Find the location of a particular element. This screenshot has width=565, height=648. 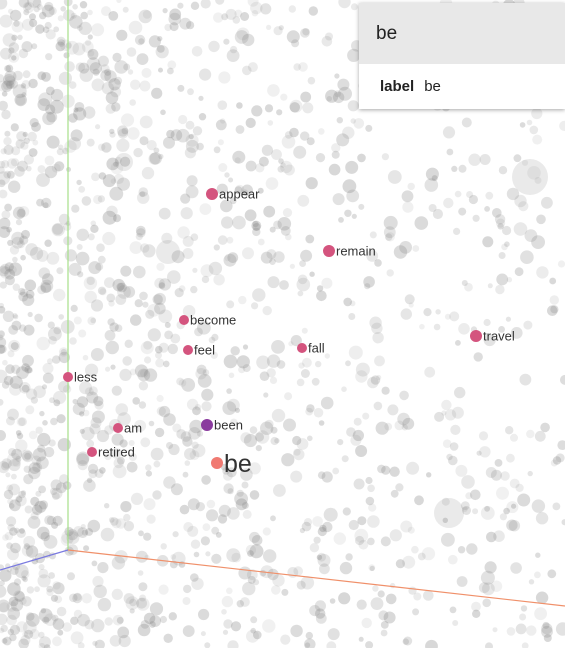

point-label-become: become is located at coordinates (213, 320).